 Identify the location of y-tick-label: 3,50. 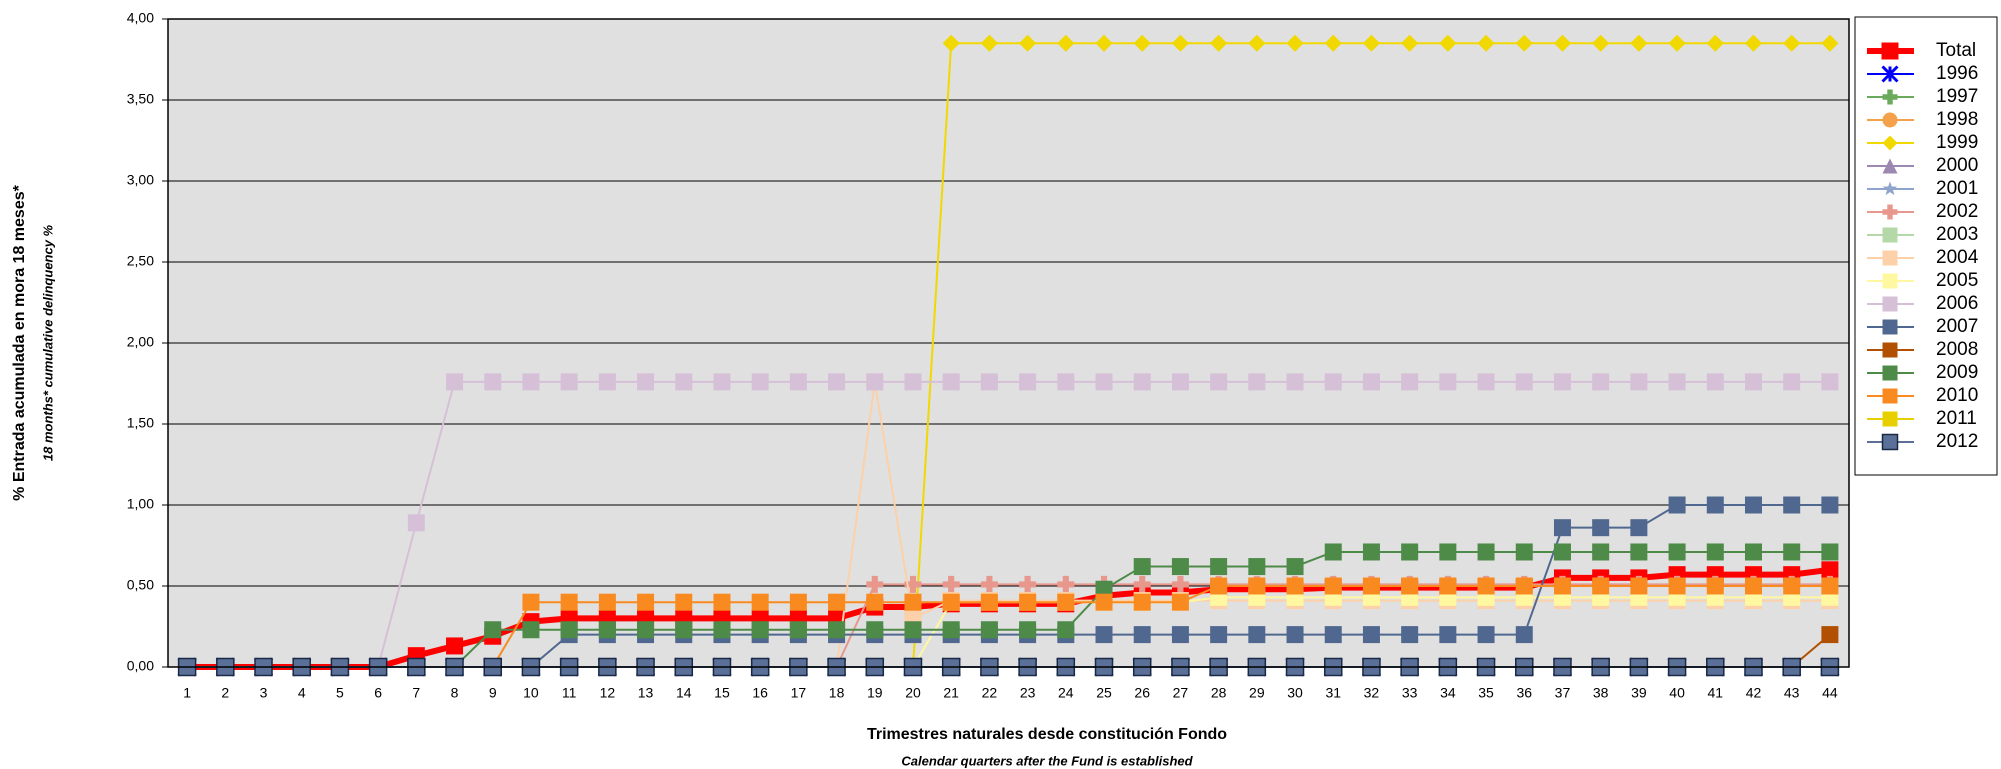
(140, 99).